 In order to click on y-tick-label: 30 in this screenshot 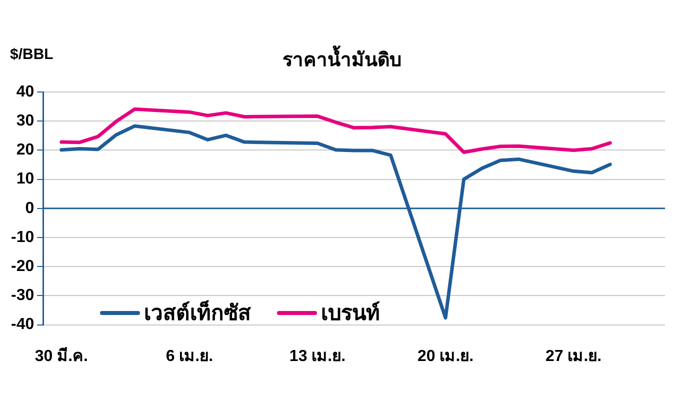, I will do `click(25, 121)`.